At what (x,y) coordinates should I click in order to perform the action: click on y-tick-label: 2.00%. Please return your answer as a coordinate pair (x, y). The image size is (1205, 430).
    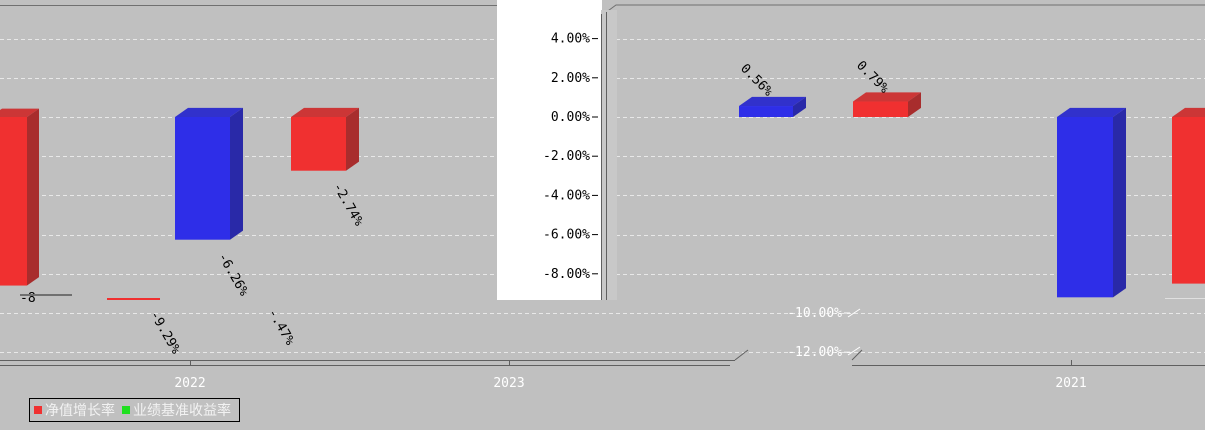
    Looking at the image, I should click on (570, 78).